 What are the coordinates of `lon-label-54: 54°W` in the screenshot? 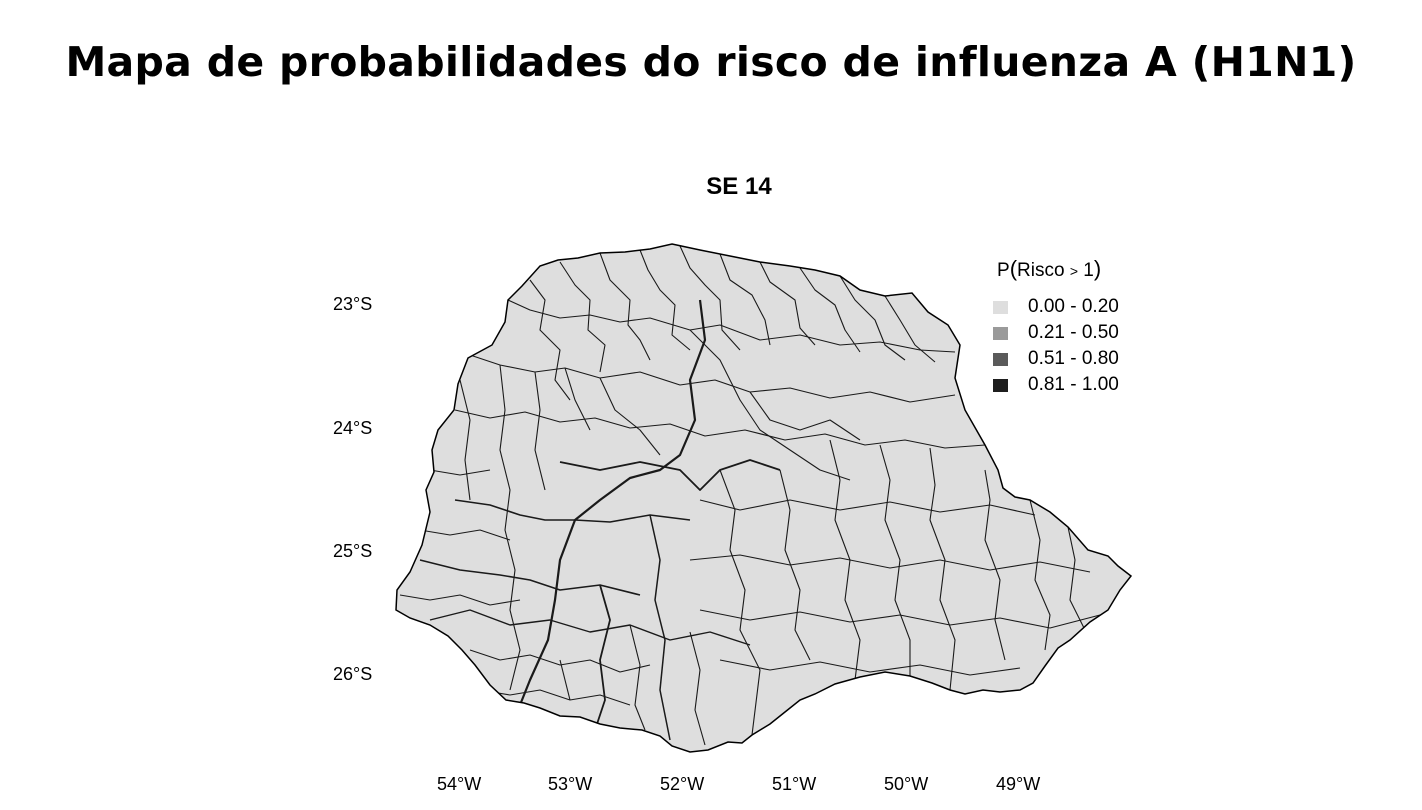 It's located at (459, 784).